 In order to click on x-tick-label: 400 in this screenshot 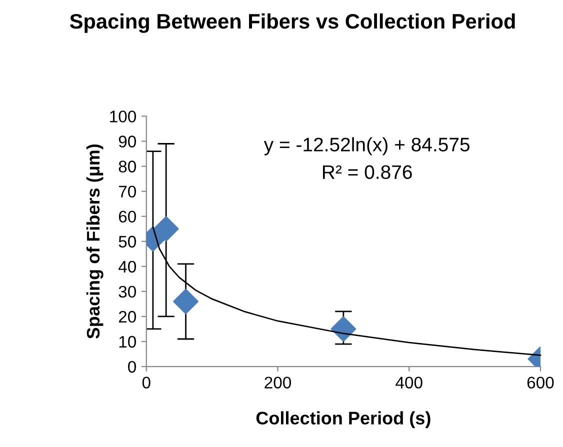, I will do `click(409, 382)`.